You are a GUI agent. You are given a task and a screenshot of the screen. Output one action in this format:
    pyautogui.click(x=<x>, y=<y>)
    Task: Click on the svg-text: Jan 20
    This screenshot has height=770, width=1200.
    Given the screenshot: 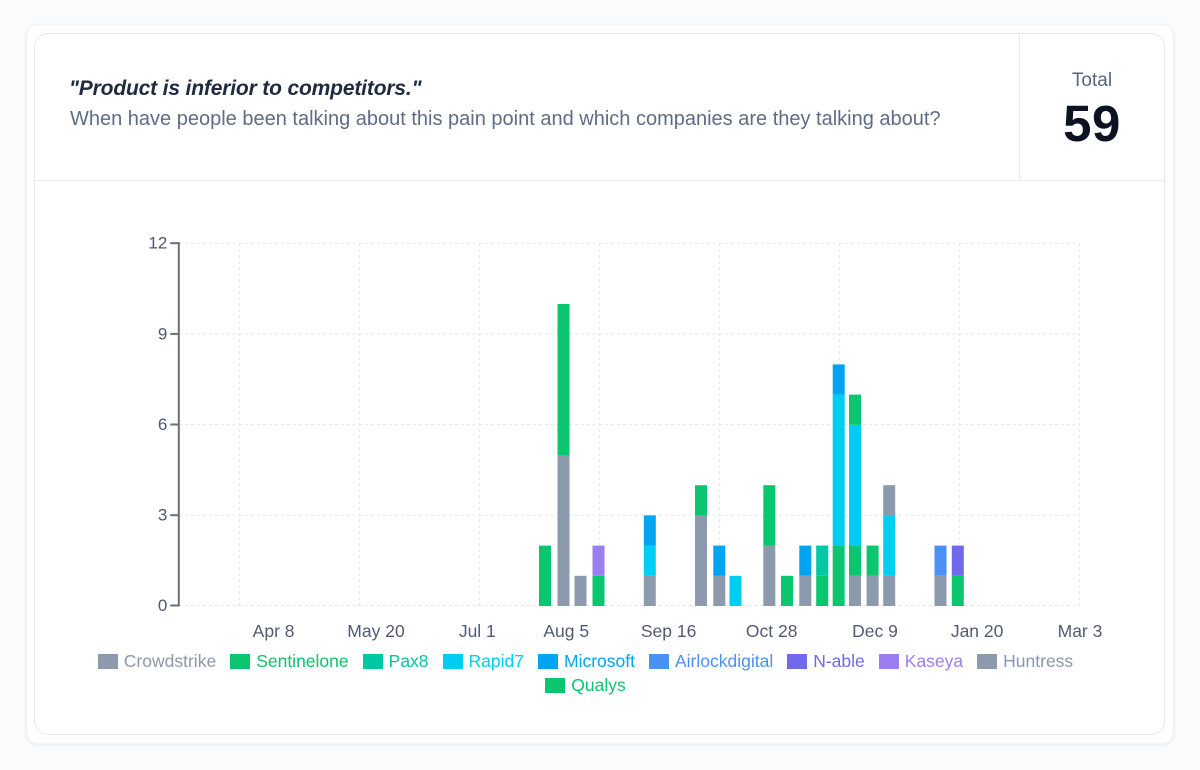 What is the action you would take?
    pyautogui.click(x=977, y=631)
    